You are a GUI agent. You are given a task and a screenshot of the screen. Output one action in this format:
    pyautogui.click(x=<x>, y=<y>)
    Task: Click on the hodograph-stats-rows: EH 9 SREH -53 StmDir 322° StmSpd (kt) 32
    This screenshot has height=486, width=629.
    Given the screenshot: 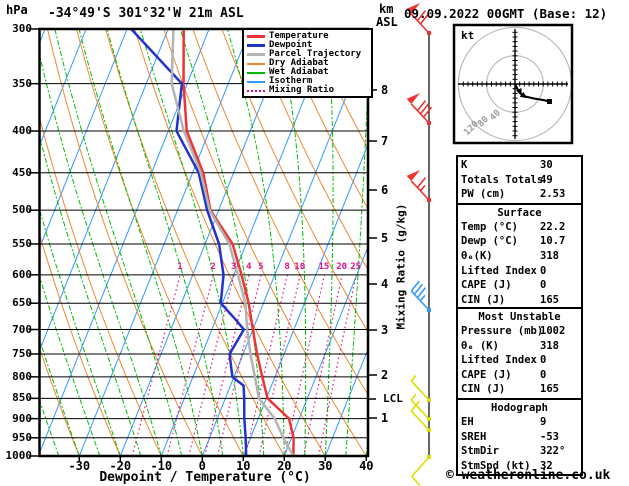 What is the action you would take?
    pyautogui.click(x=519, y=444)
    